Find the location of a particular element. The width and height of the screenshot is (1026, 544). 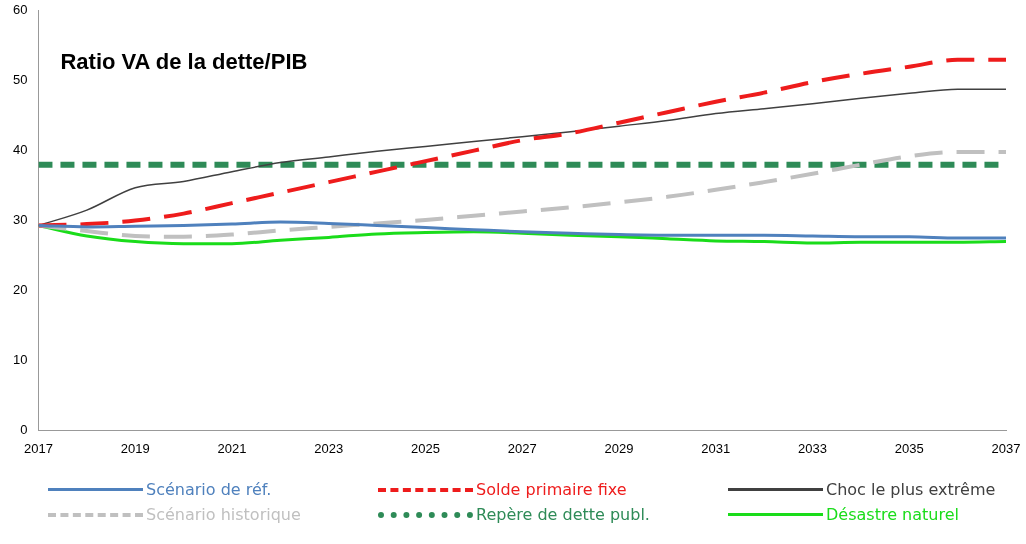

x-tick-label: 2017 is located at coordinates (38, 448).